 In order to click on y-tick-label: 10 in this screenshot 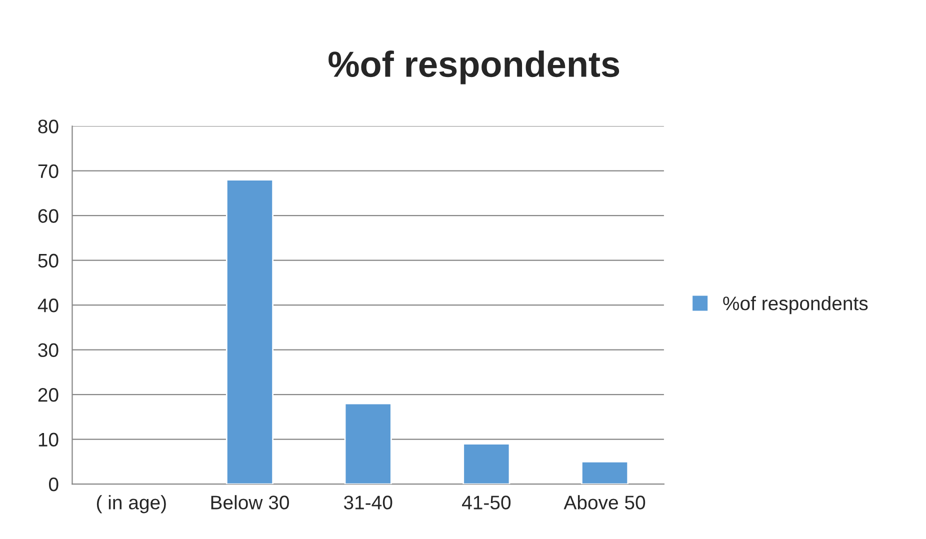, I will do `click(48, 439)`.